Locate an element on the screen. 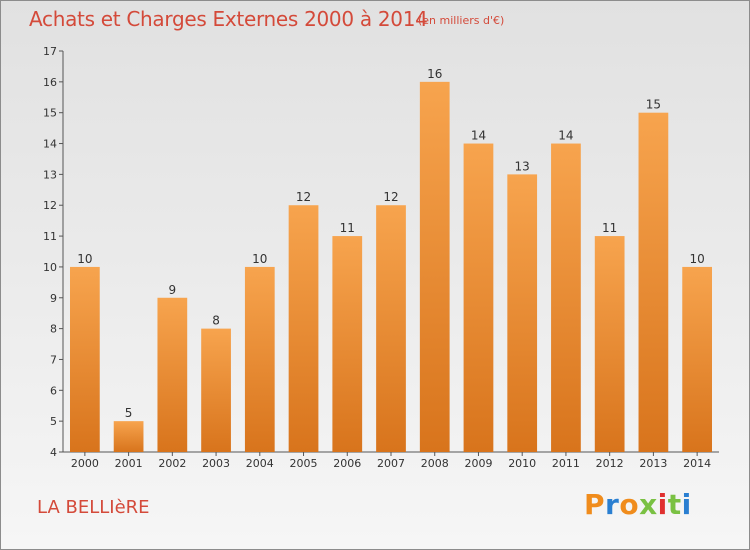  x-tick-label: 2014 is located at coordinates (697, 463).